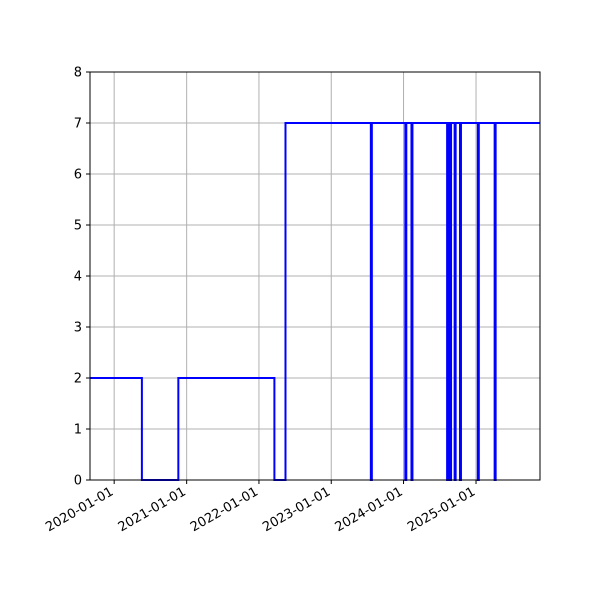  Describe the element at coordinates (78, 226) in the screenshot. I see `y-tick-label: 5` at that location.